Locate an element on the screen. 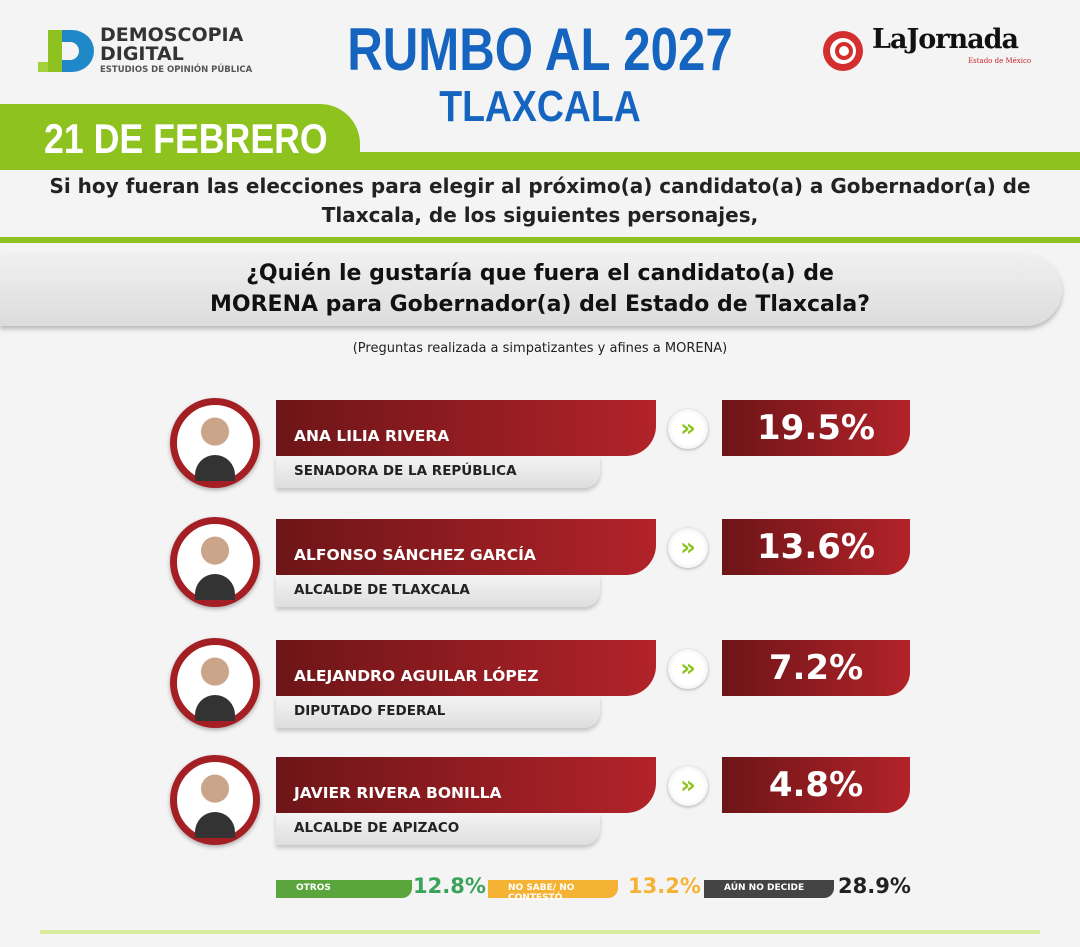  other-value: 12.8% is located at coordinates (449, 886).